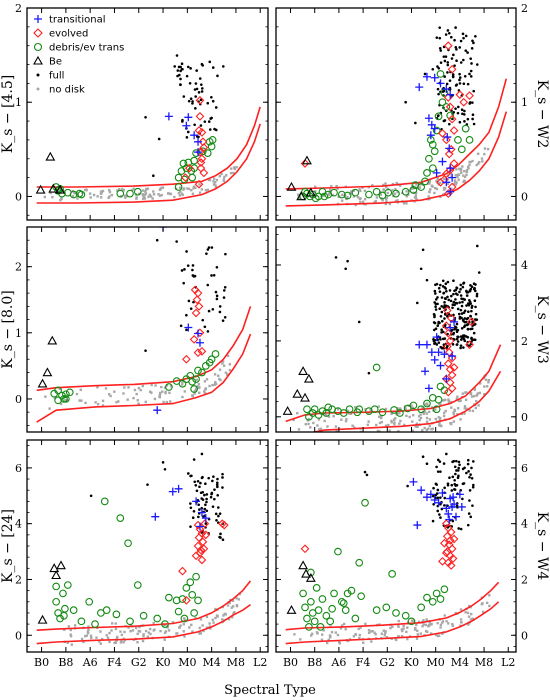 This screenshot has width=550, height=700. I want to click on x-tick-label: M8, so click(236, 662).